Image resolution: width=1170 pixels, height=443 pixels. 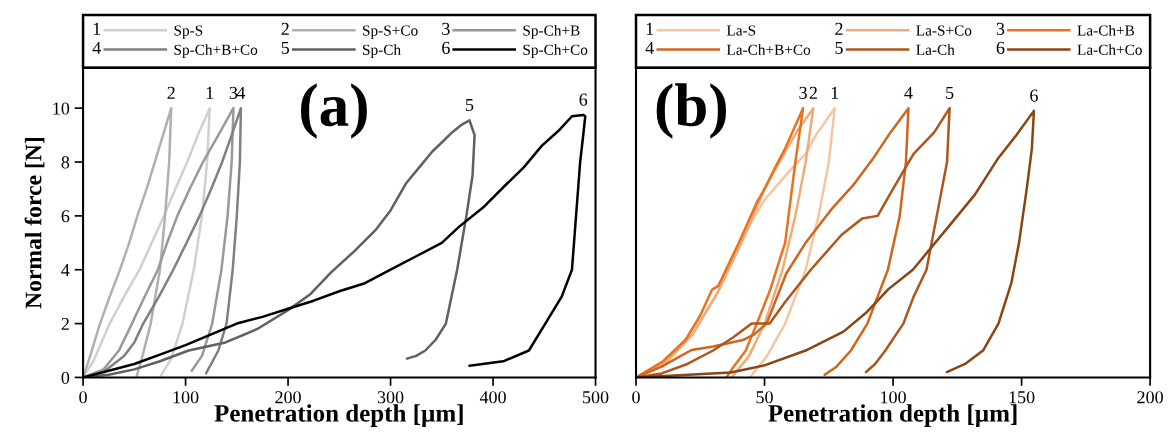 I want to click on legend-label: Sp-Ch, so click(x=382, y=51).